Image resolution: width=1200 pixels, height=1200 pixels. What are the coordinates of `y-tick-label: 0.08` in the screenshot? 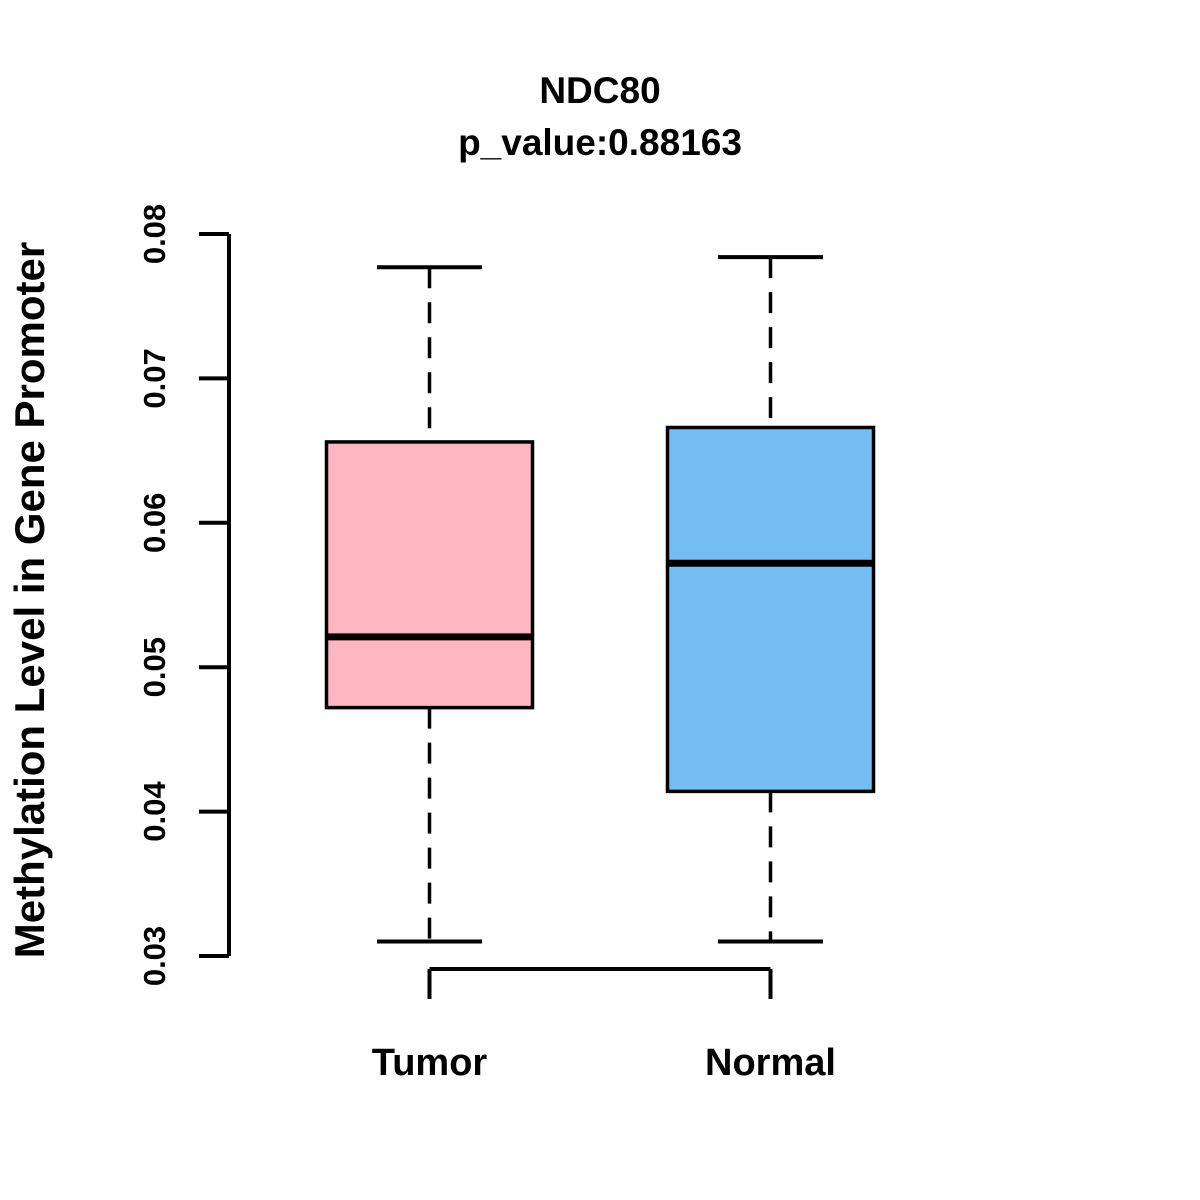 It's located at (154, 234).